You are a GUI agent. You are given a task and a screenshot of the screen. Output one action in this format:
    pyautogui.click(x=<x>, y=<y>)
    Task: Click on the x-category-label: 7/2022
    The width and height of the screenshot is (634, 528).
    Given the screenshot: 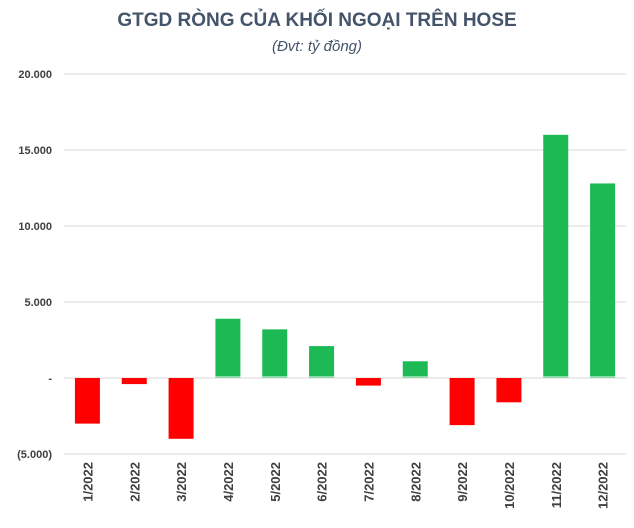 What is the action you would take?
    pyautogui.click(x=368, y=482)
    